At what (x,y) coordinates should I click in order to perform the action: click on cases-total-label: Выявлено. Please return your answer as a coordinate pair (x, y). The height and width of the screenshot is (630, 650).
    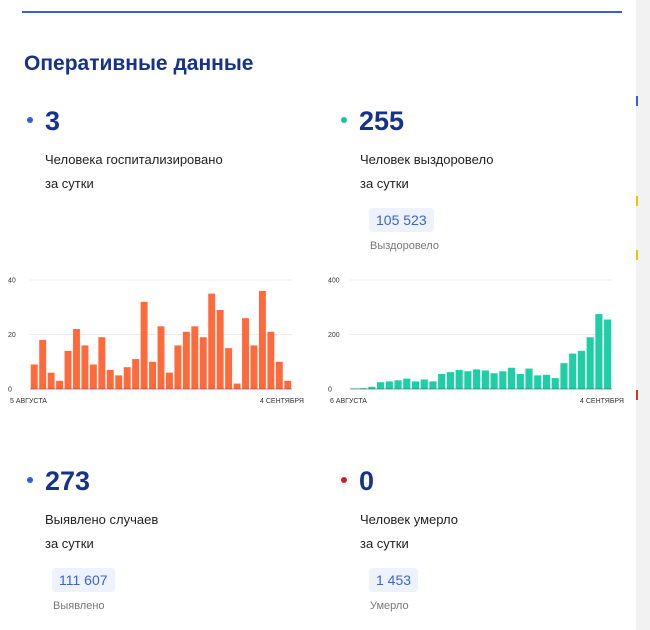
    Looking at the image, I should click on (79, 606).